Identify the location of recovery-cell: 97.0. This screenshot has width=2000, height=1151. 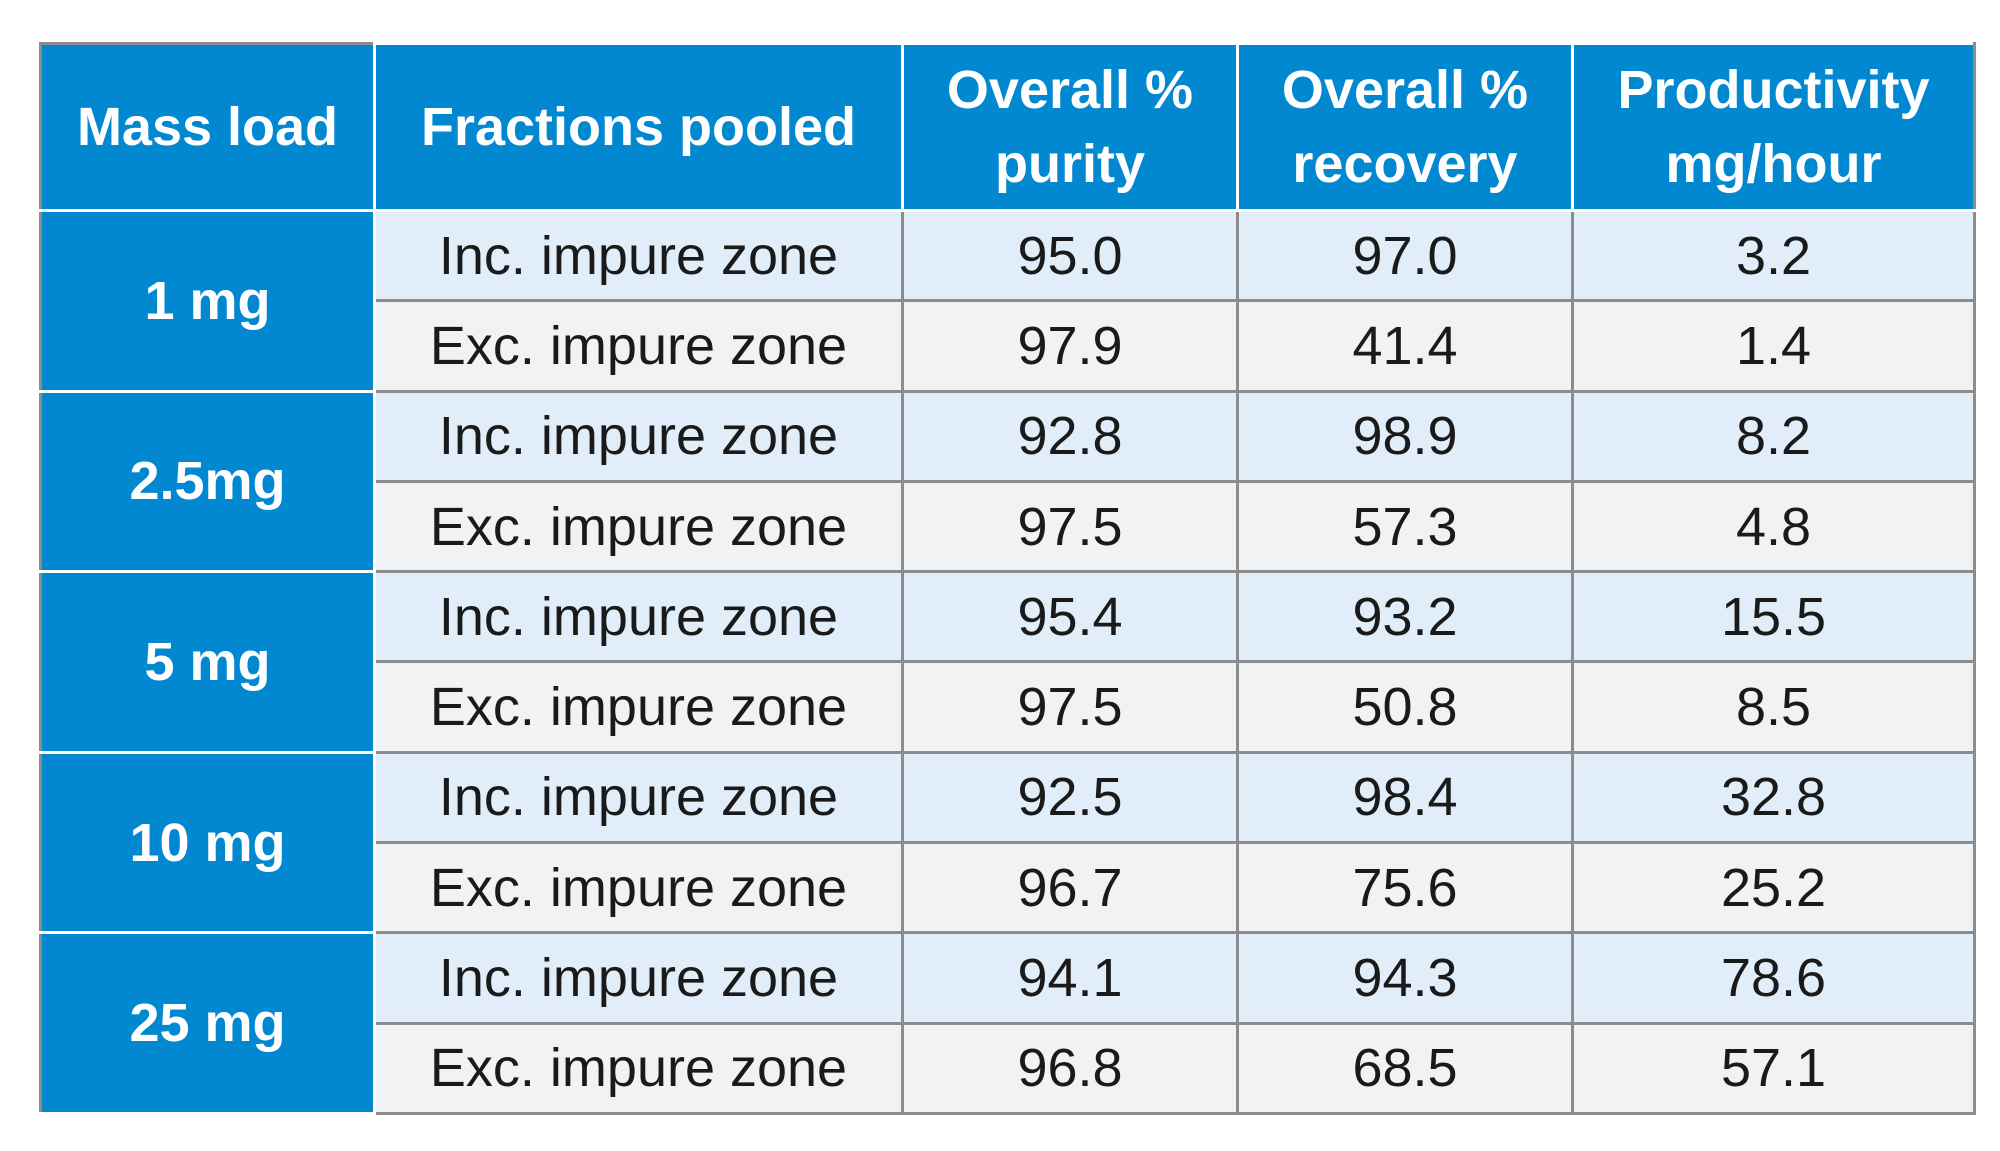
(1405, 255).